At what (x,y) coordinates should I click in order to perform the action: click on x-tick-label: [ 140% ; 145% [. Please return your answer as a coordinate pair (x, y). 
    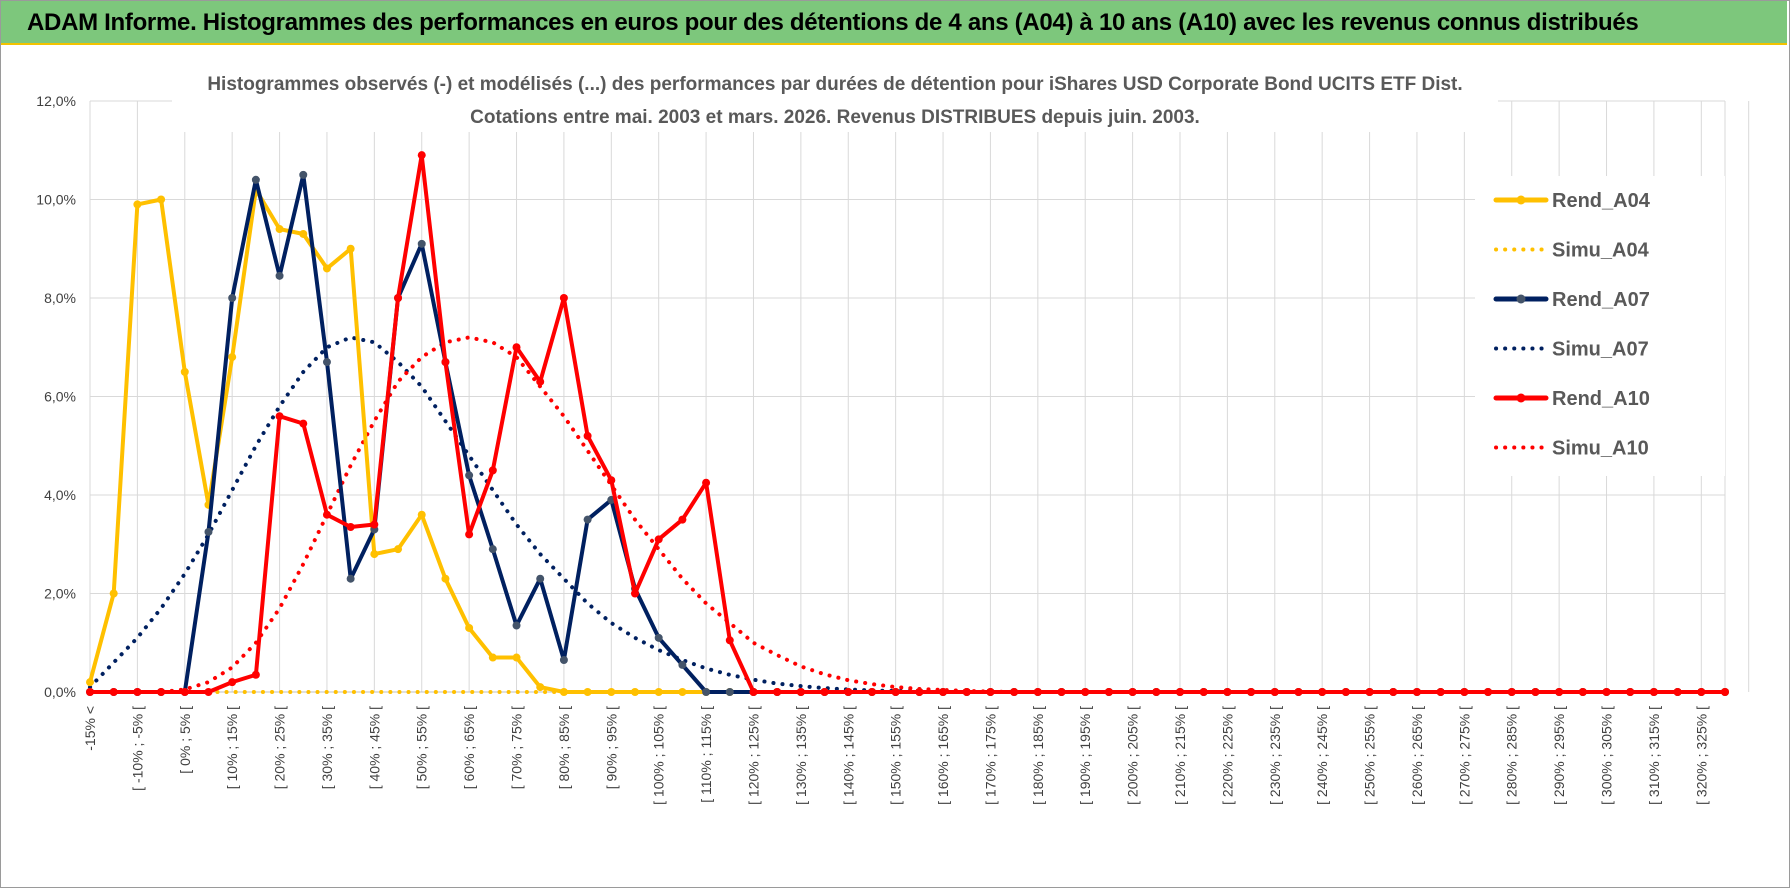
    Looking at the image, I should click on (848, 755).